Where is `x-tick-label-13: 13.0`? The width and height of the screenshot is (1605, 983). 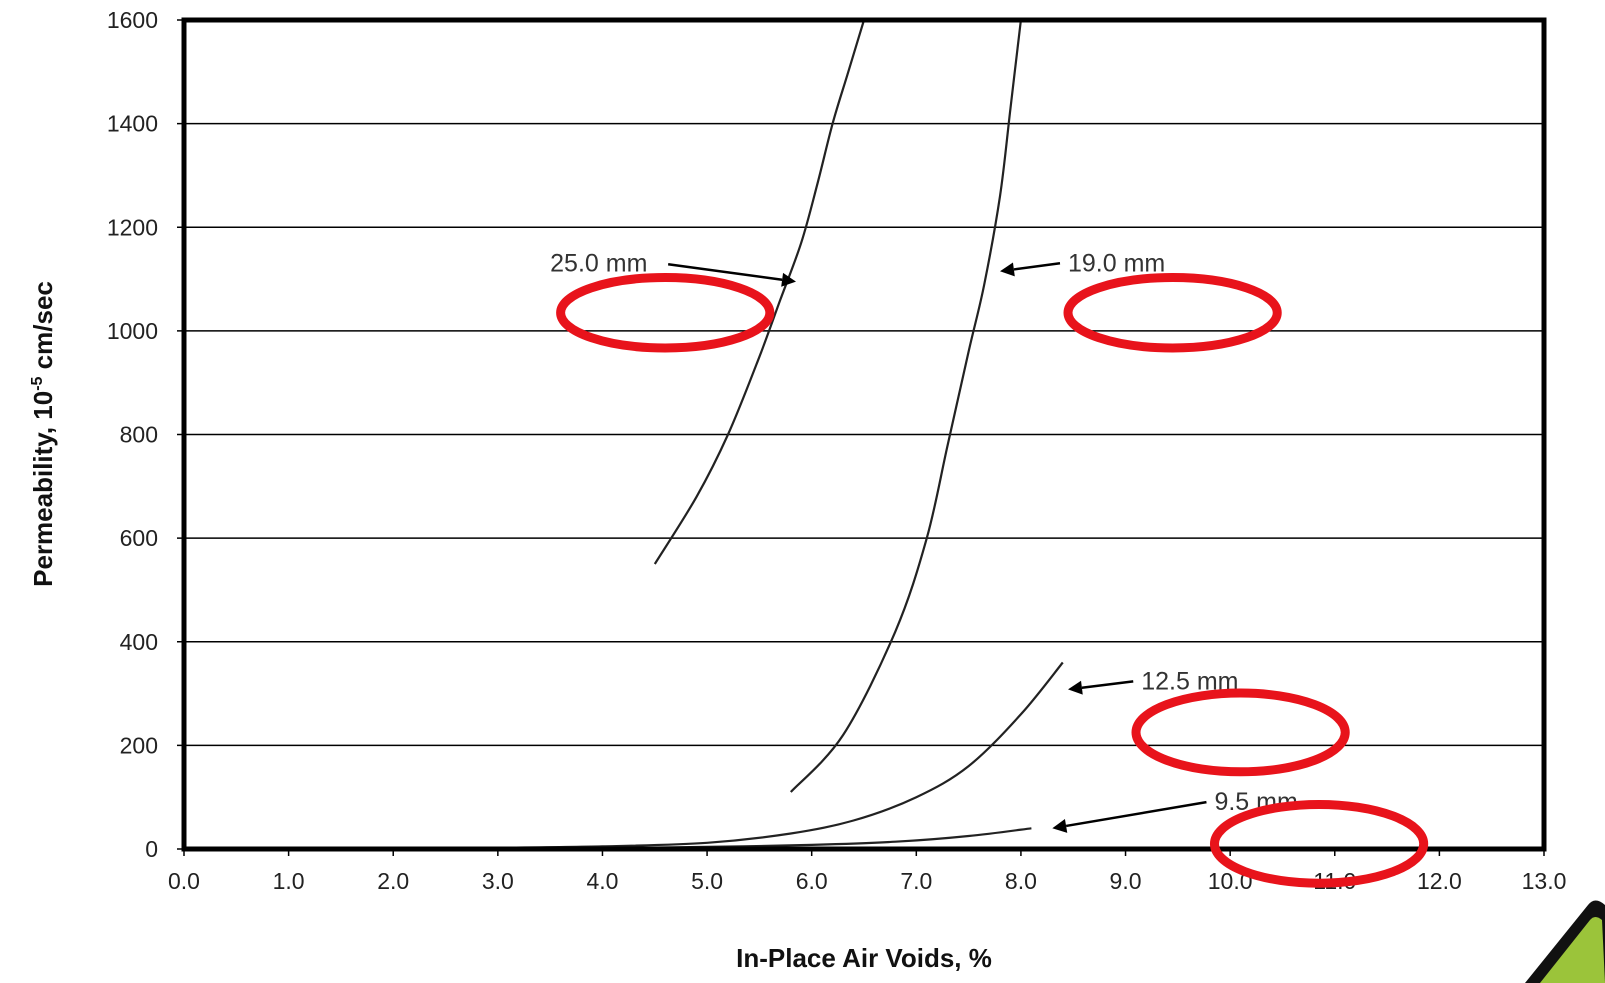 x-tick-label-13: 13.0 is located at coordinates (1544, 881).